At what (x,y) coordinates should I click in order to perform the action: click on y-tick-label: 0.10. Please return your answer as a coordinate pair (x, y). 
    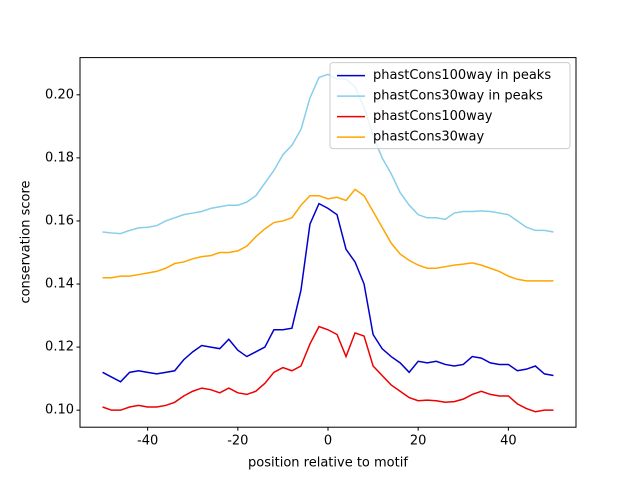
    Looking at the image, I should click on (59, 410).